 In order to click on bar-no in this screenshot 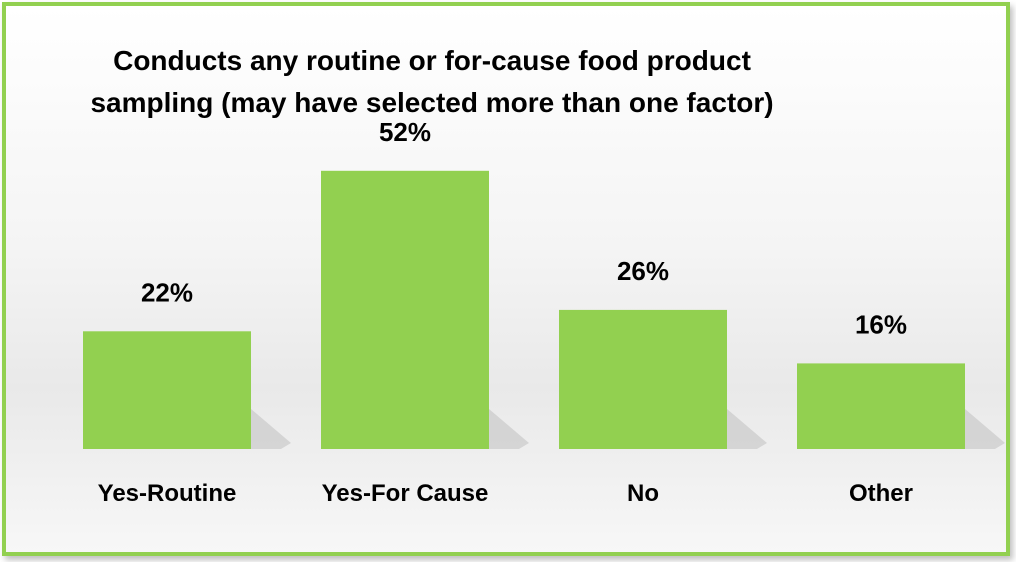, I will do `click(643, 379)`.